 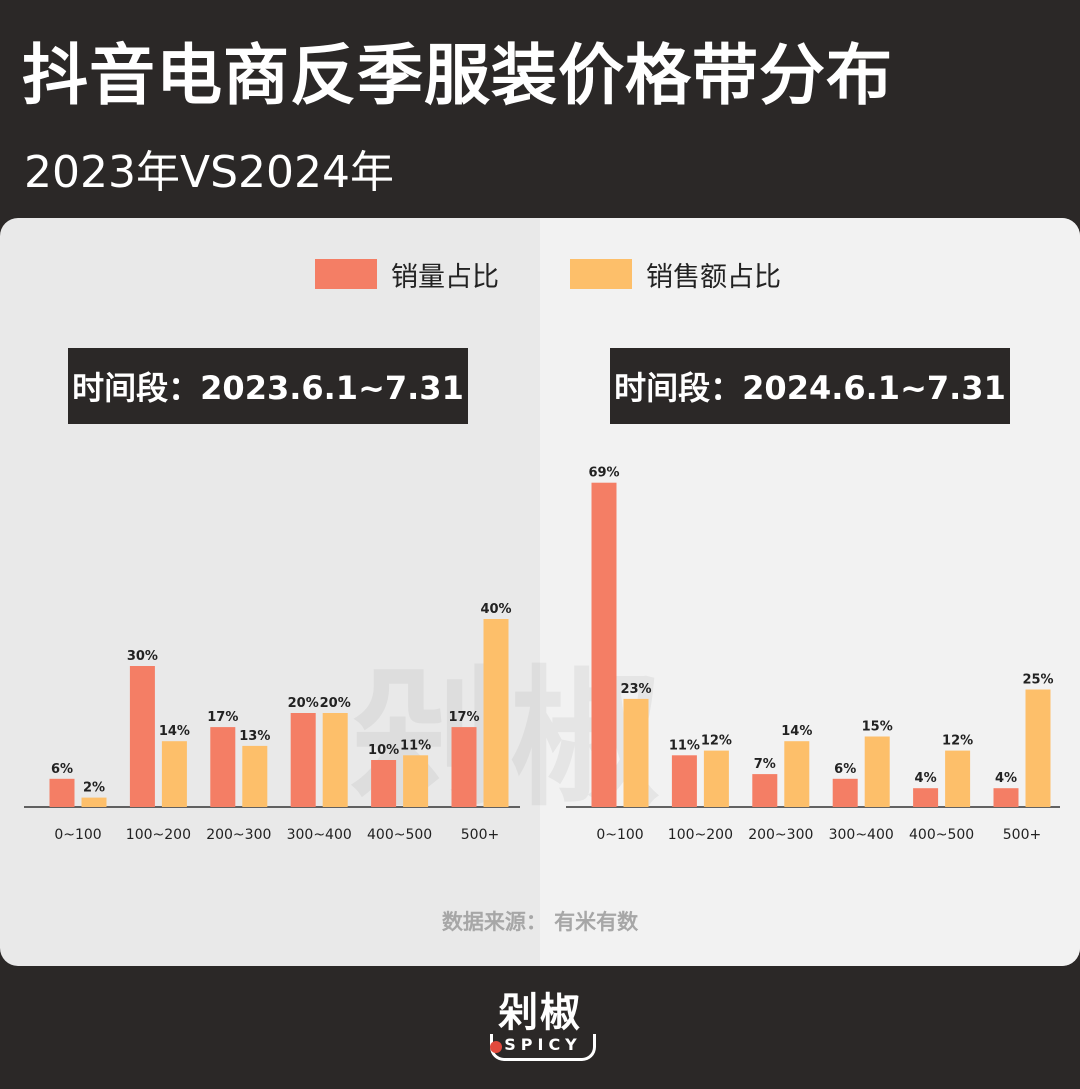 What do you see at coordinates (319, 835) in the screenshot?
I see `tick-label-2023-3: 300~400` at bounding box center [319, 835].